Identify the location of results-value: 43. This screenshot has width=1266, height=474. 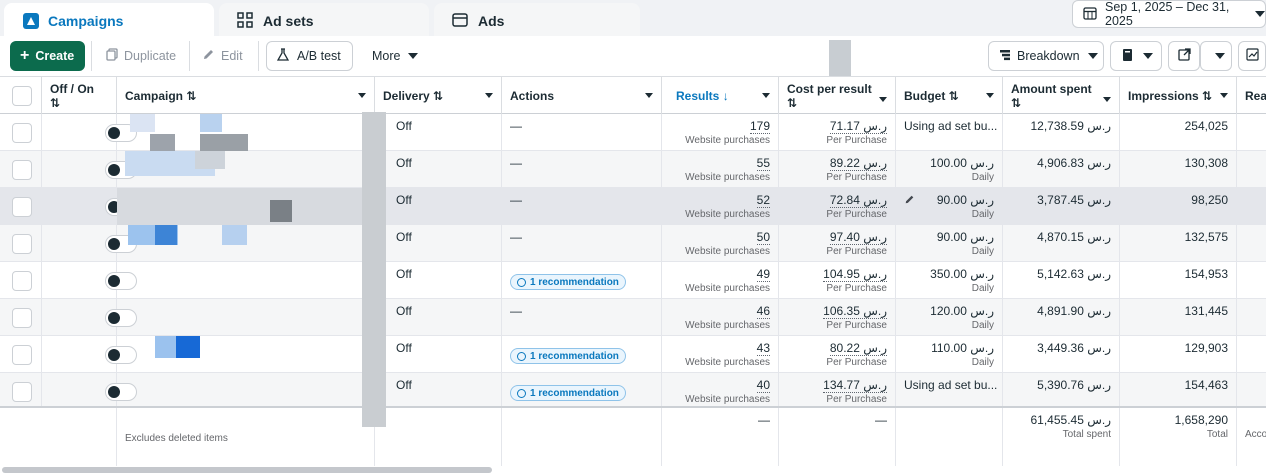
(763, 348).